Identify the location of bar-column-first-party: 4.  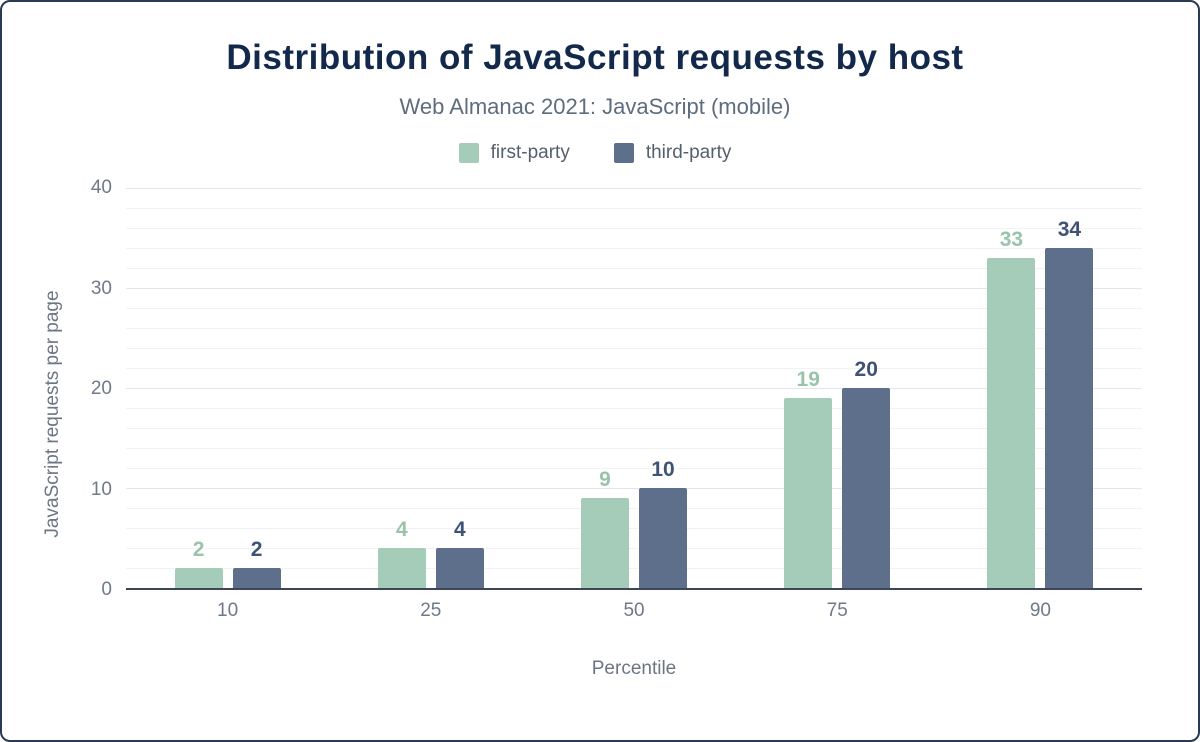
(401, 388).